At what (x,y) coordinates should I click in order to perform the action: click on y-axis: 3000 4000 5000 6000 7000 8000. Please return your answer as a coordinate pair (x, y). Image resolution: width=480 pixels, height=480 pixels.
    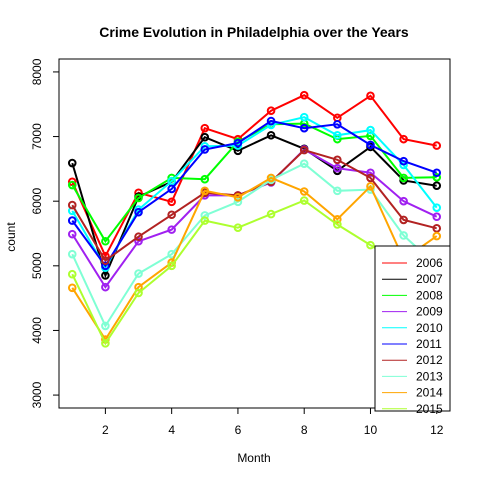
    Looking at the image, I should click on (44, 233).